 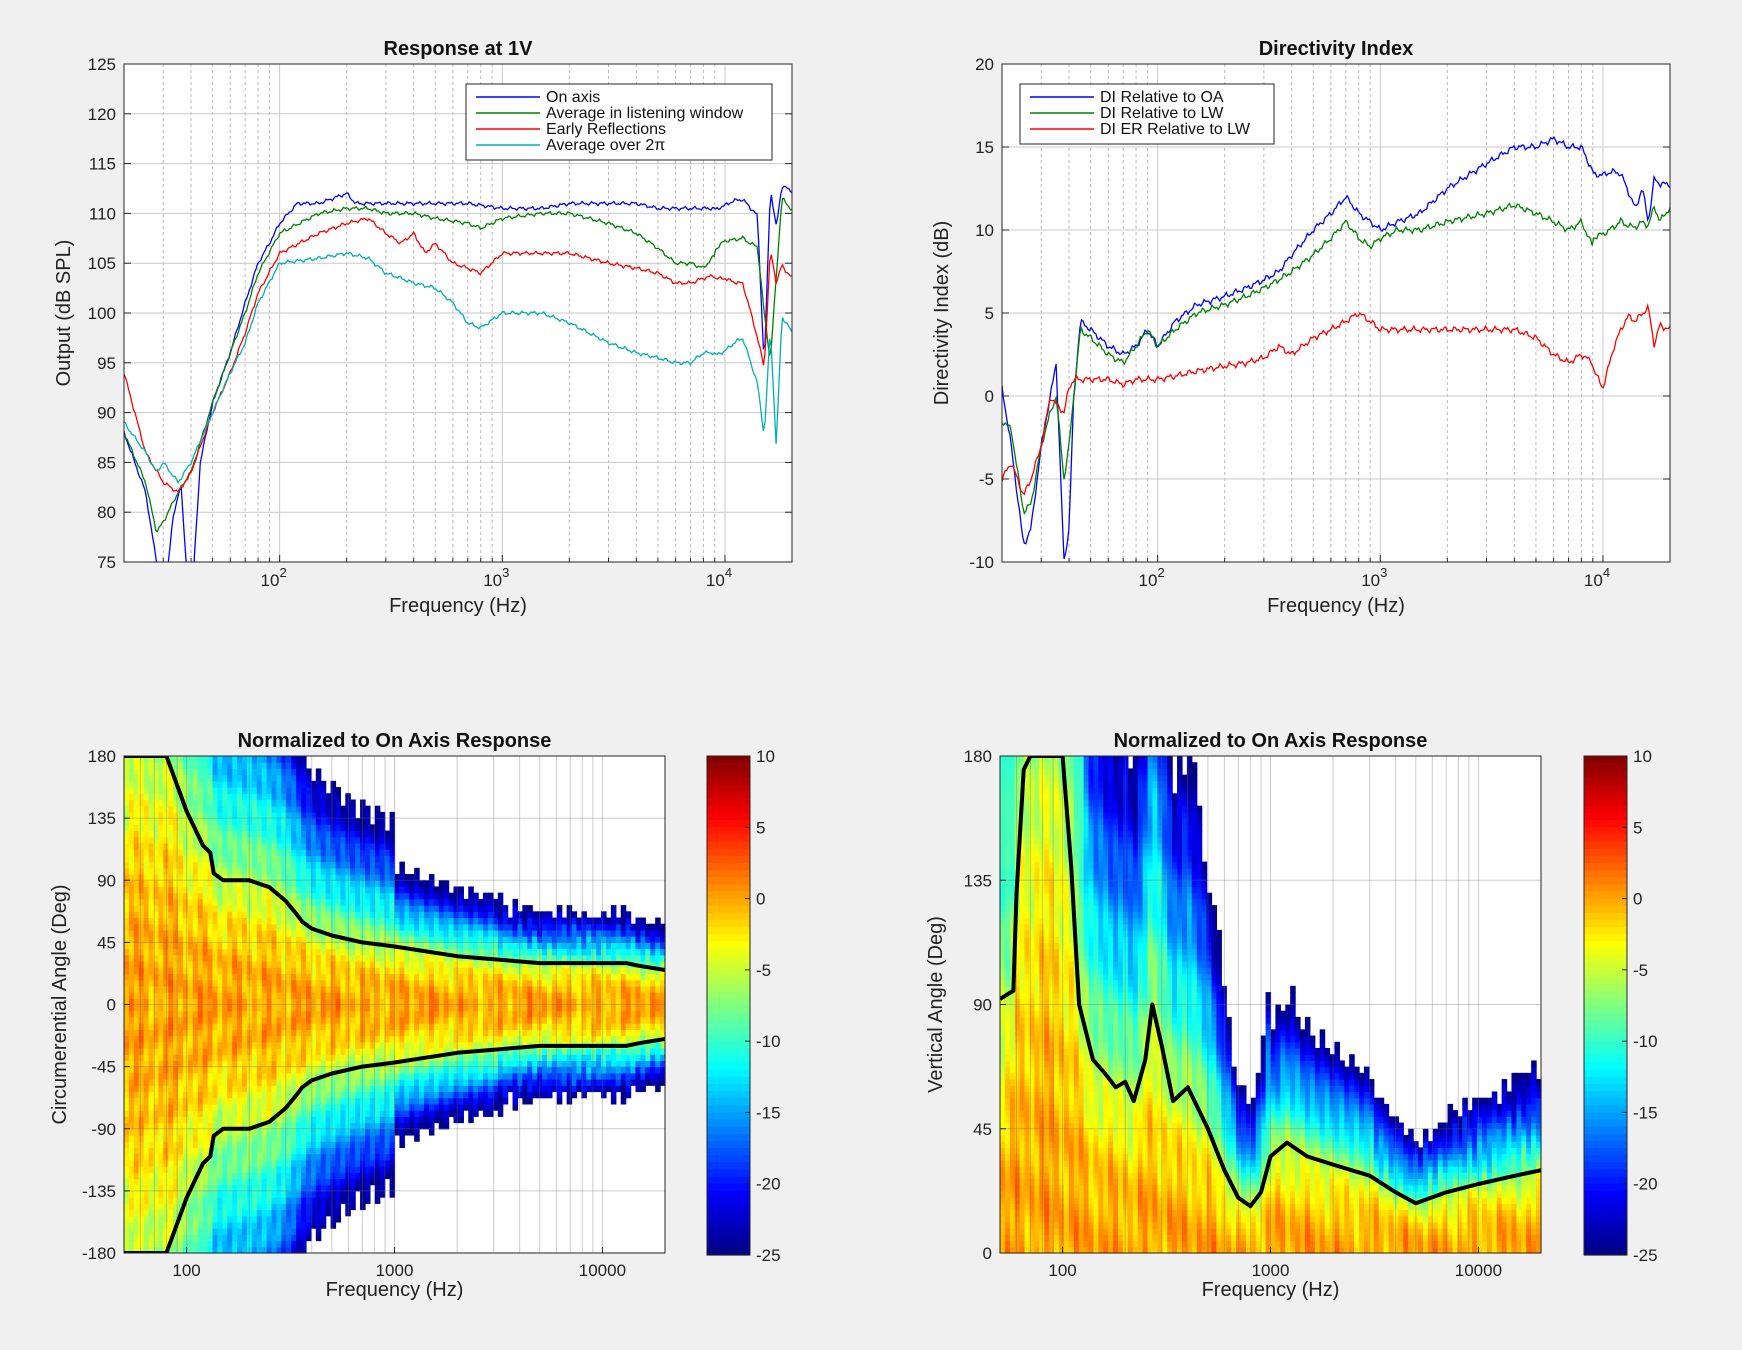 What do you see at coordinates (106, 363) in the screenshot?
I see `y-tick-label: 95` at bounding box center [106, 363].